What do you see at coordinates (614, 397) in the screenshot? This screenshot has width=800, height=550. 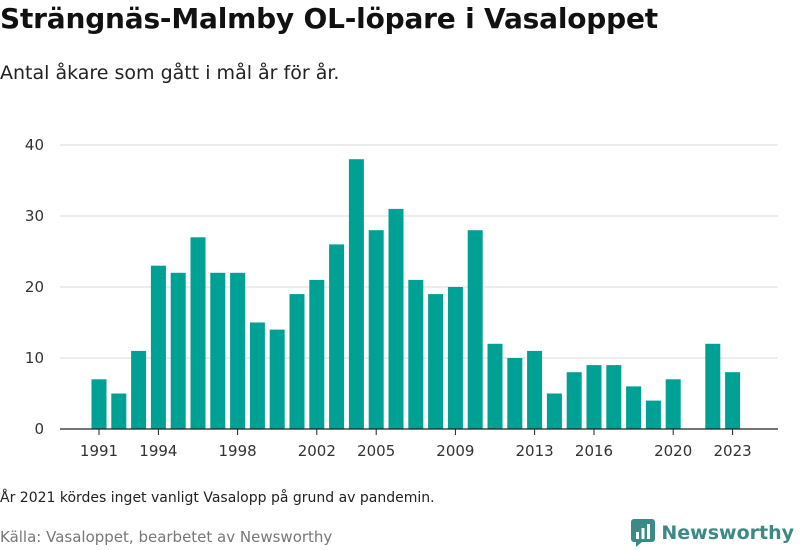 I see `bar-2017` at bounding box center [614, 397].